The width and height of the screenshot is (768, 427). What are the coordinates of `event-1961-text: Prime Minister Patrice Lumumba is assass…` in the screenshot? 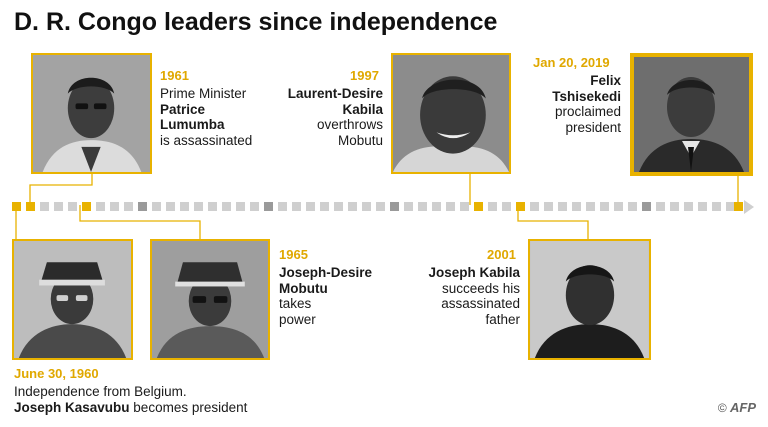 It's located at (206, 117).